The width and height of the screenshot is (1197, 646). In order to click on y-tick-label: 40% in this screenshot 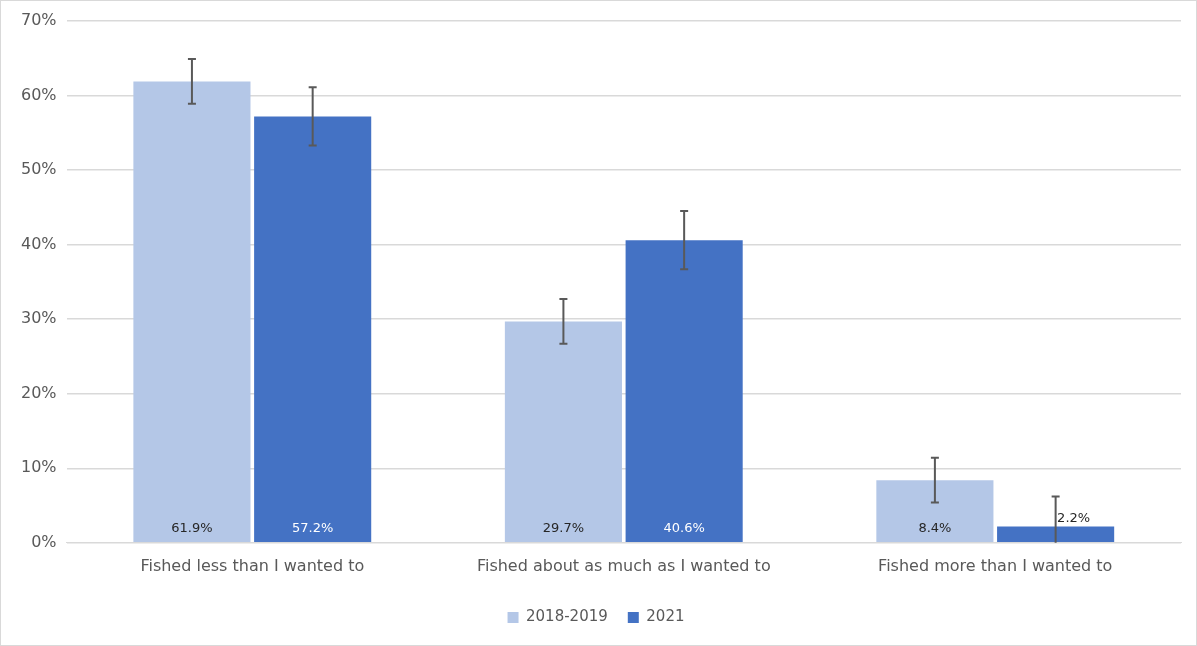, I will do `click(39, 243)`.